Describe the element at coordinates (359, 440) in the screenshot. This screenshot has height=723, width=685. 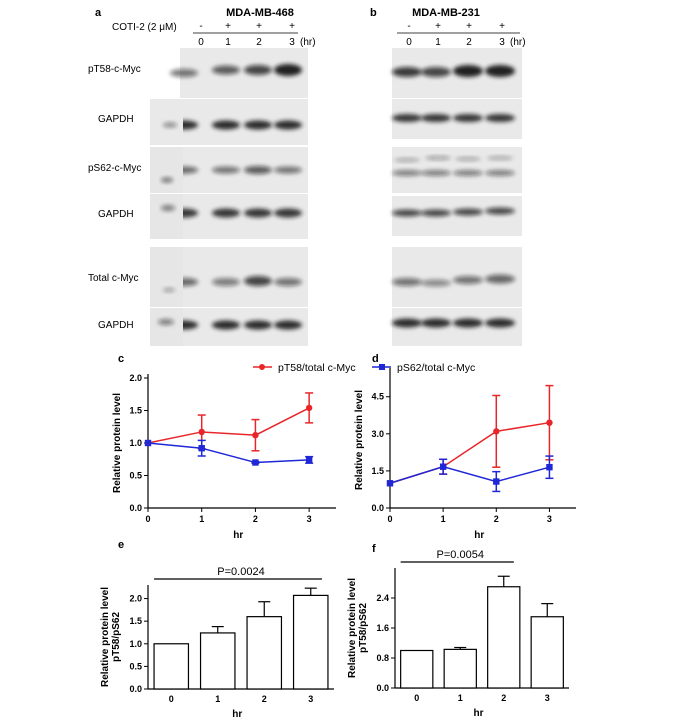
I see `chart-d-ylabel: Relative protein level` at that location.